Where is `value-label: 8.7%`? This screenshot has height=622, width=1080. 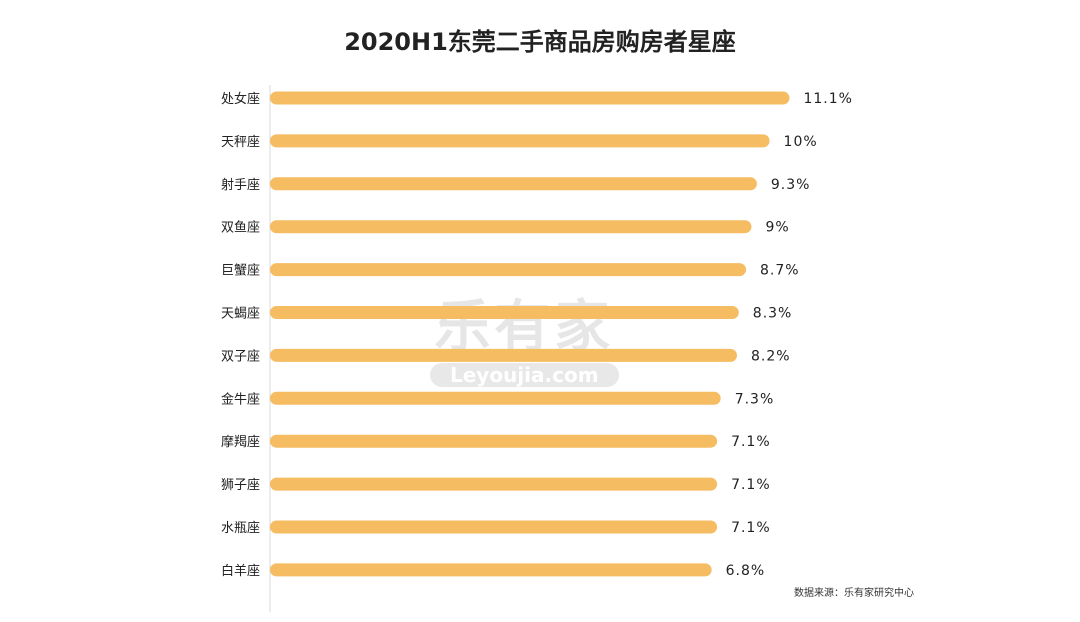
value-label: 8.7% is located at coordinates (780, 271).